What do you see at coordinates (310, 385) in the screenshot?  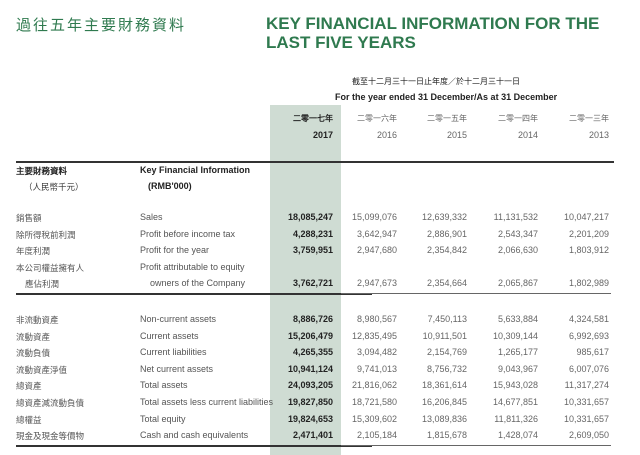 I see `cell-value: 24,093,205` at bounding box center [310, 385].